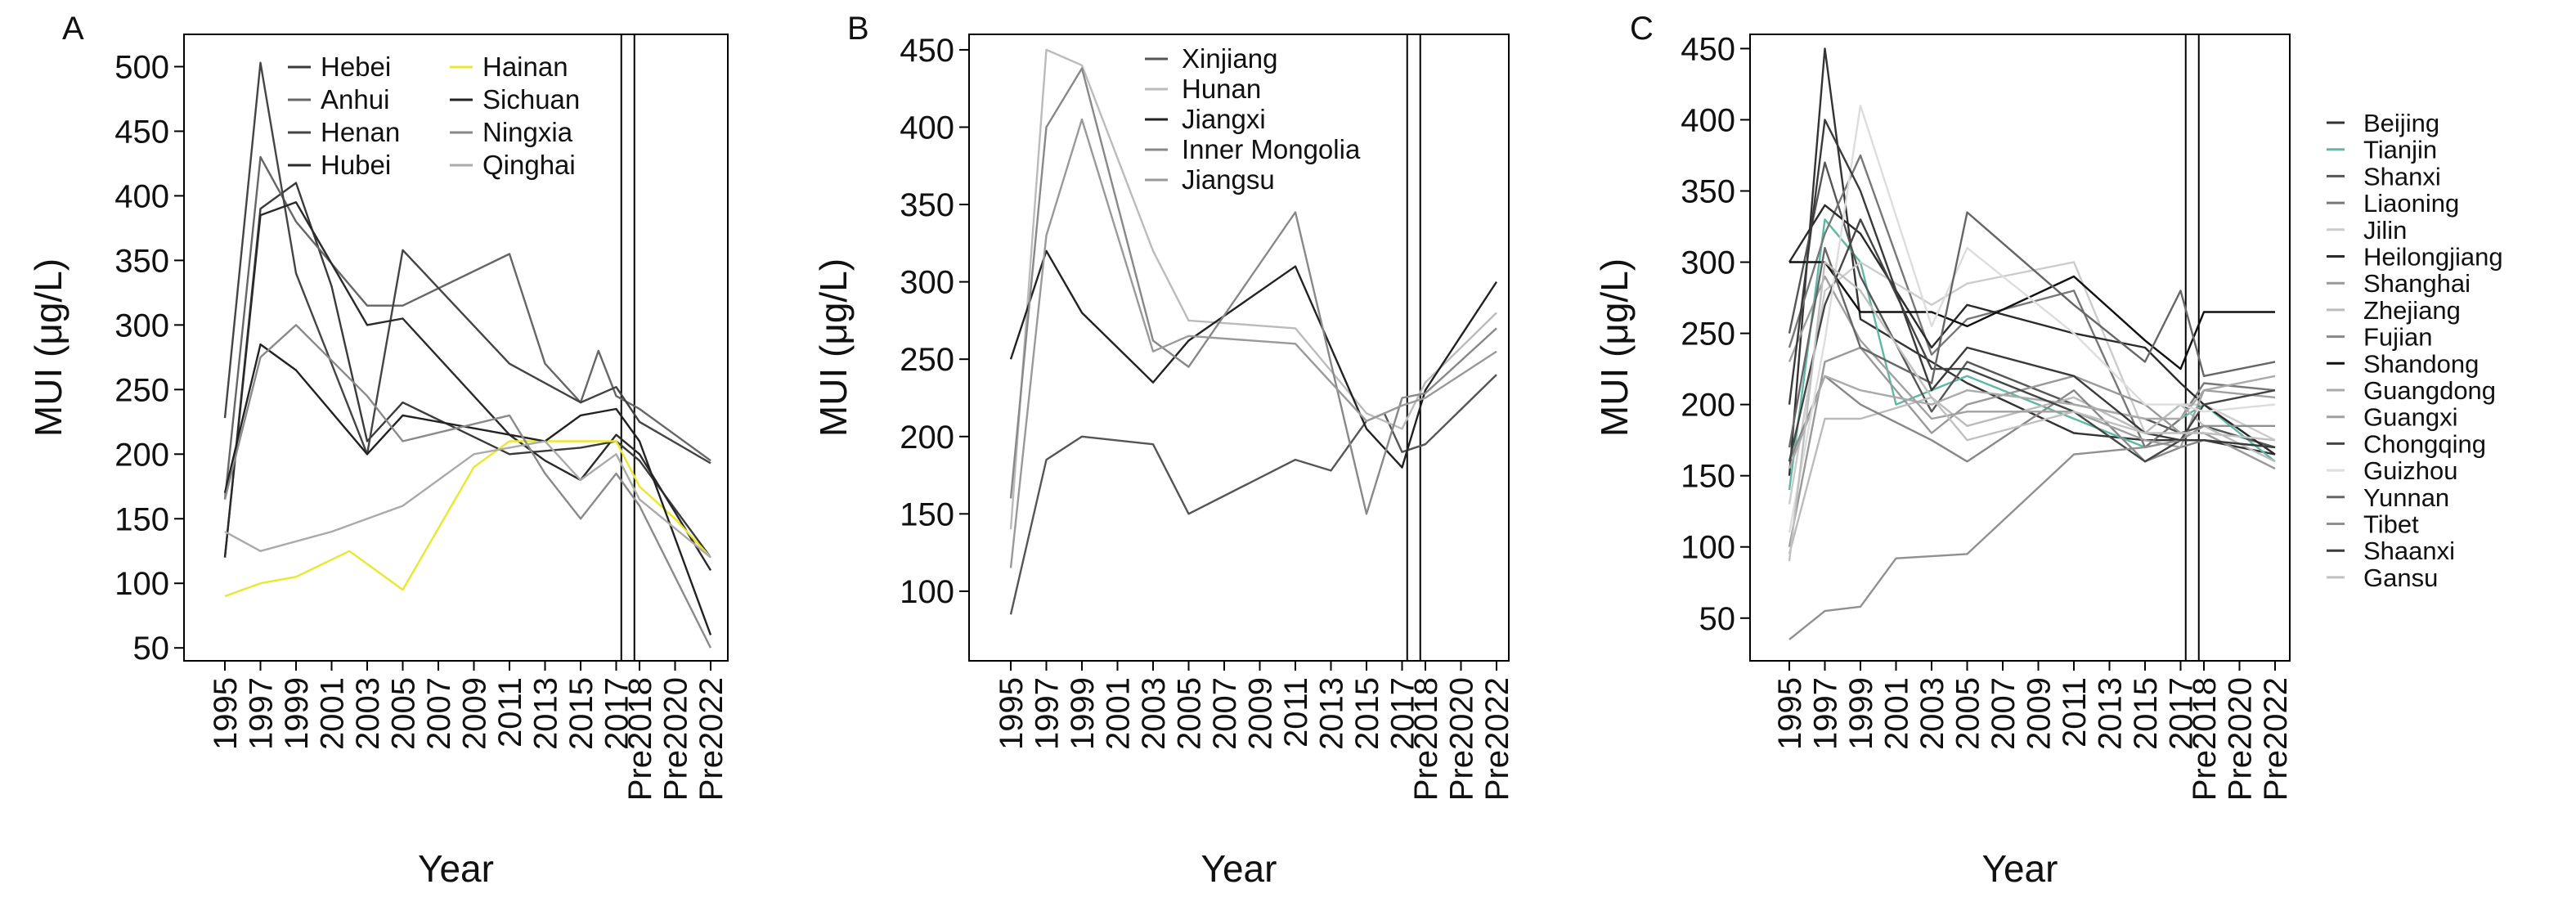 The width and height of the screenshot is (2576, 898). What do you see at coordinates (2400, 150) in the screenshot?
I see `legend-label: Tianjin` at bounding box center [2400, 150].